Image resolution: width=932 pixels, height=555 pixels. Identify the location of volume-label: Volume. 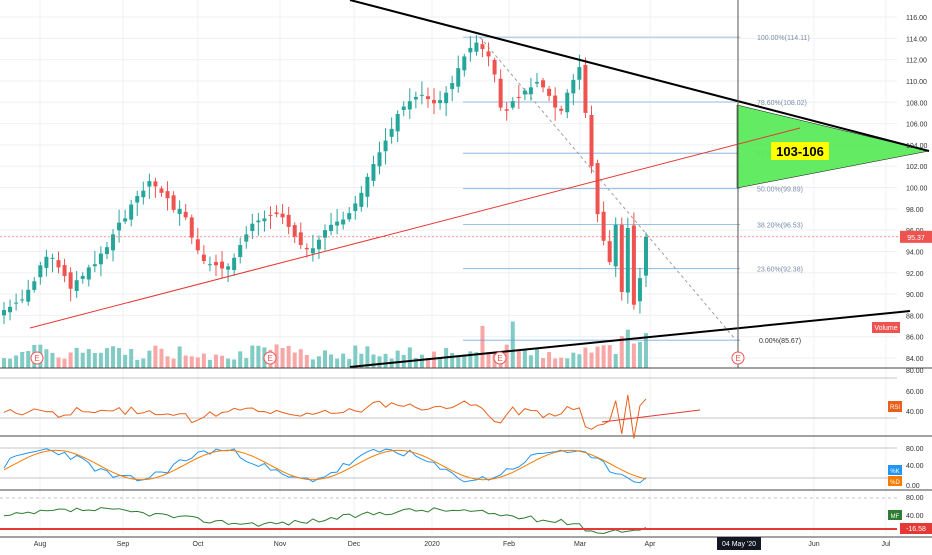
(885, 328).